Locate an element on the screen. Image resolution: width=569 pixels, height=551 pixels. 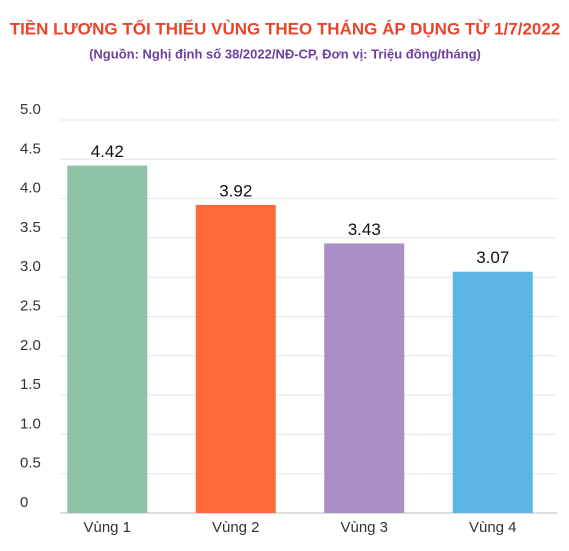
y-tick-label: 0.5 is located at coordinates (30, 463).